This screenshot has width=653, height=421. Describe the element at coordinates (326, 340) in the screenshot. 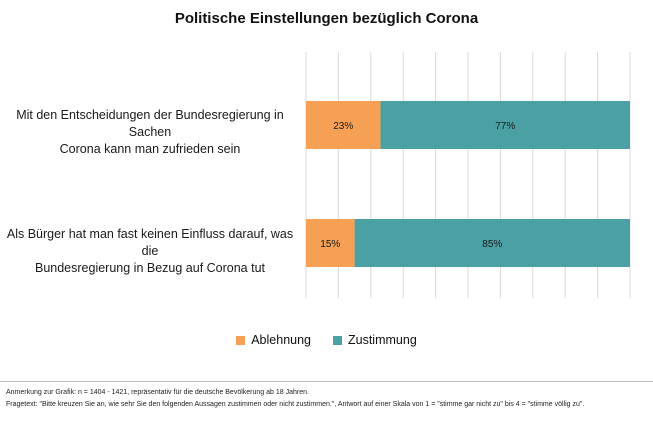

I see `chart-legend: Ablehnung Zustimmung` at that location.